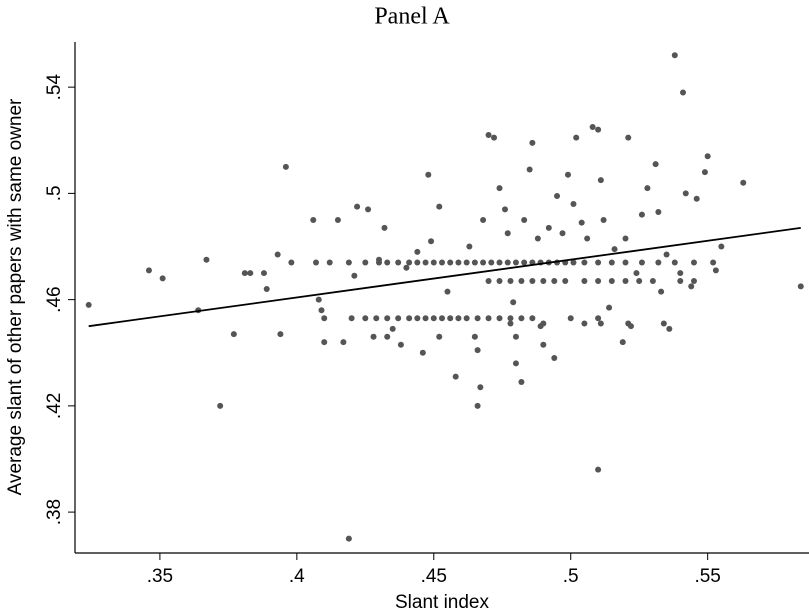 The image size is (809, 616). I want to click on chart-title: Panel A, so click(412, 17).